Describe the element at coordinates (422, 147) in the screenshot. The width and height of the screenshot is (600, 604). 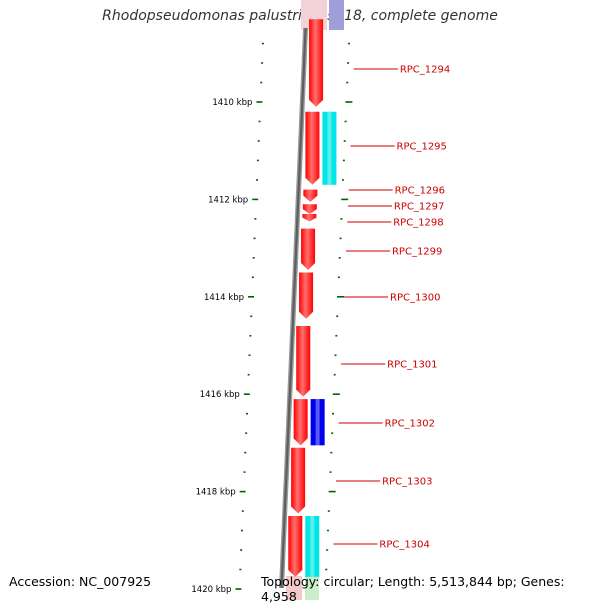
I see `gene-label-1: RPC_1295` at that location.